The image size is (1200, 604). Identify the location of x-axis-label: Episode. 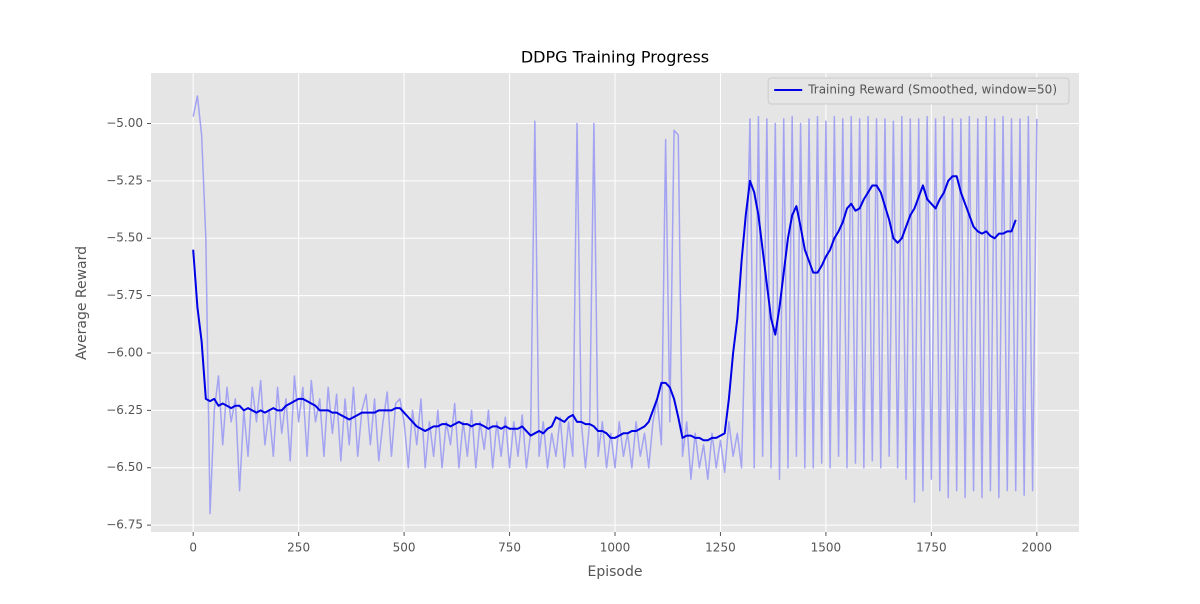
(615, 572).